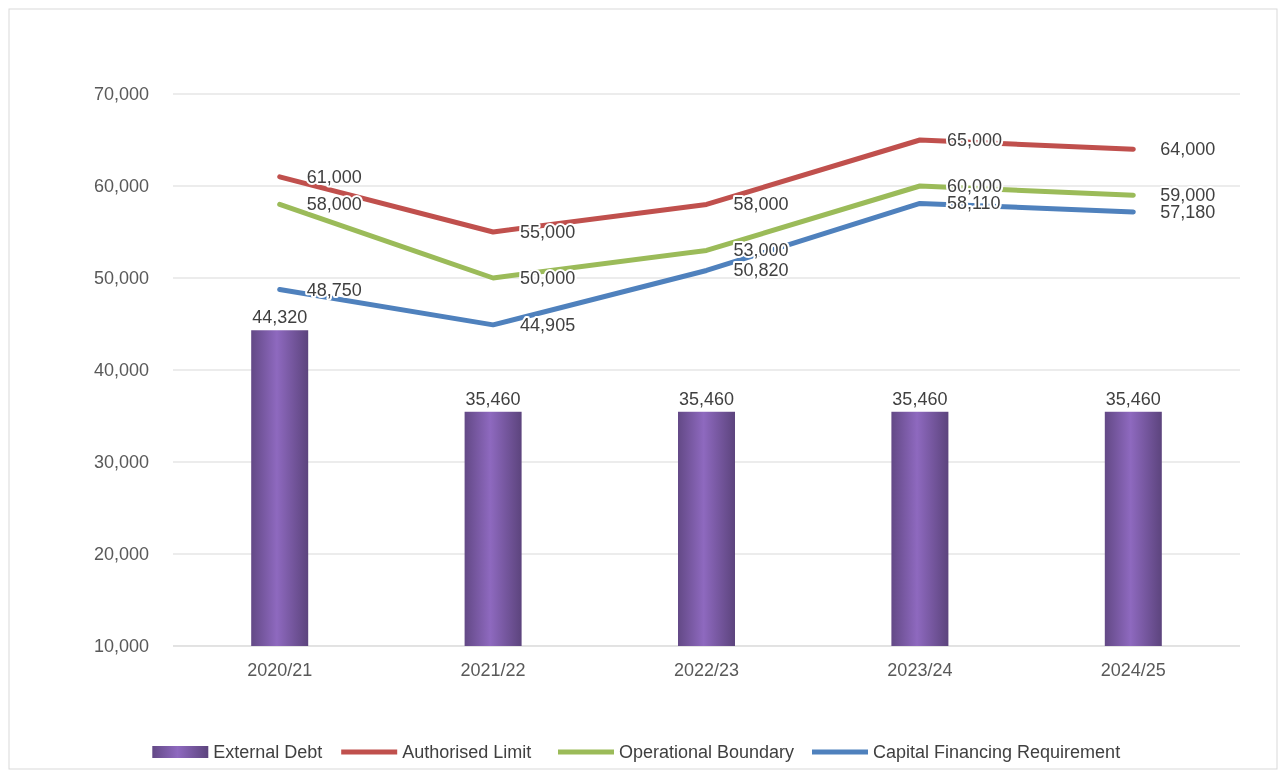 This screenshot has height=778, width=1284. What do you see at coordinates (548, 232) in the screenshot?
I see `data-label: 55,000` at bounding box center [548, 232].